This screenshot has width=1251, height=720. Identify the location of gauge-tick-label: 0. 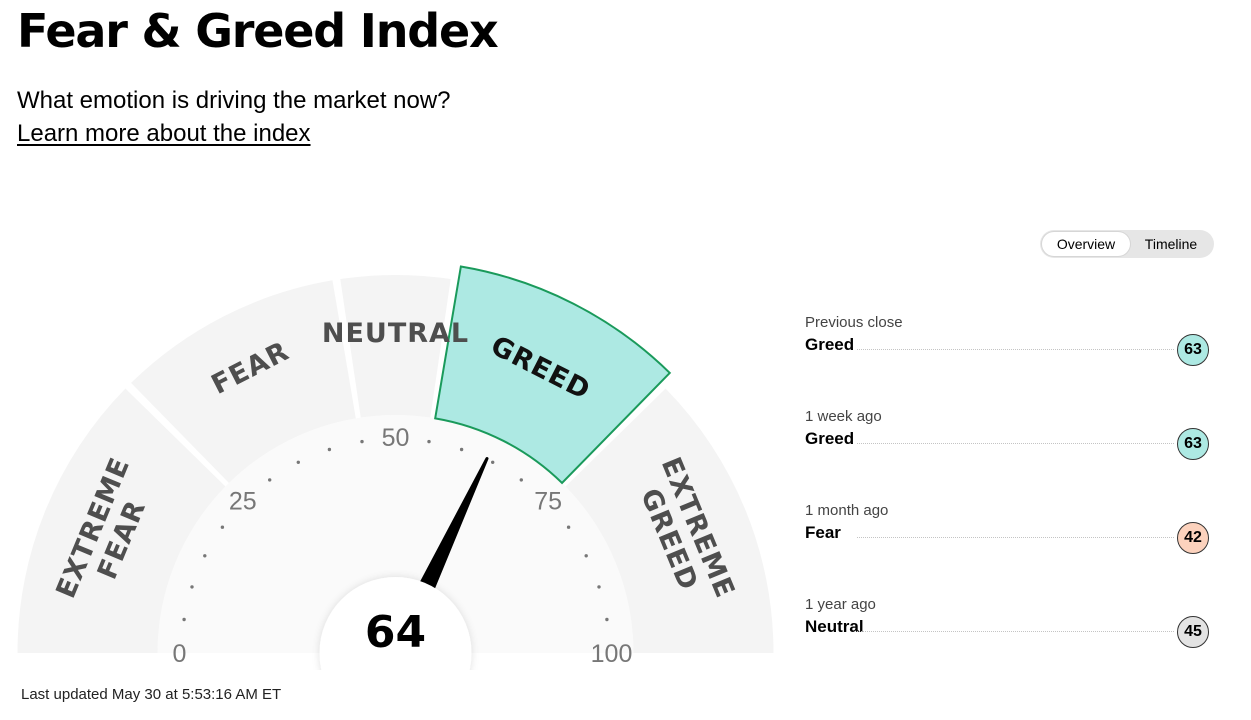
(180, 654).